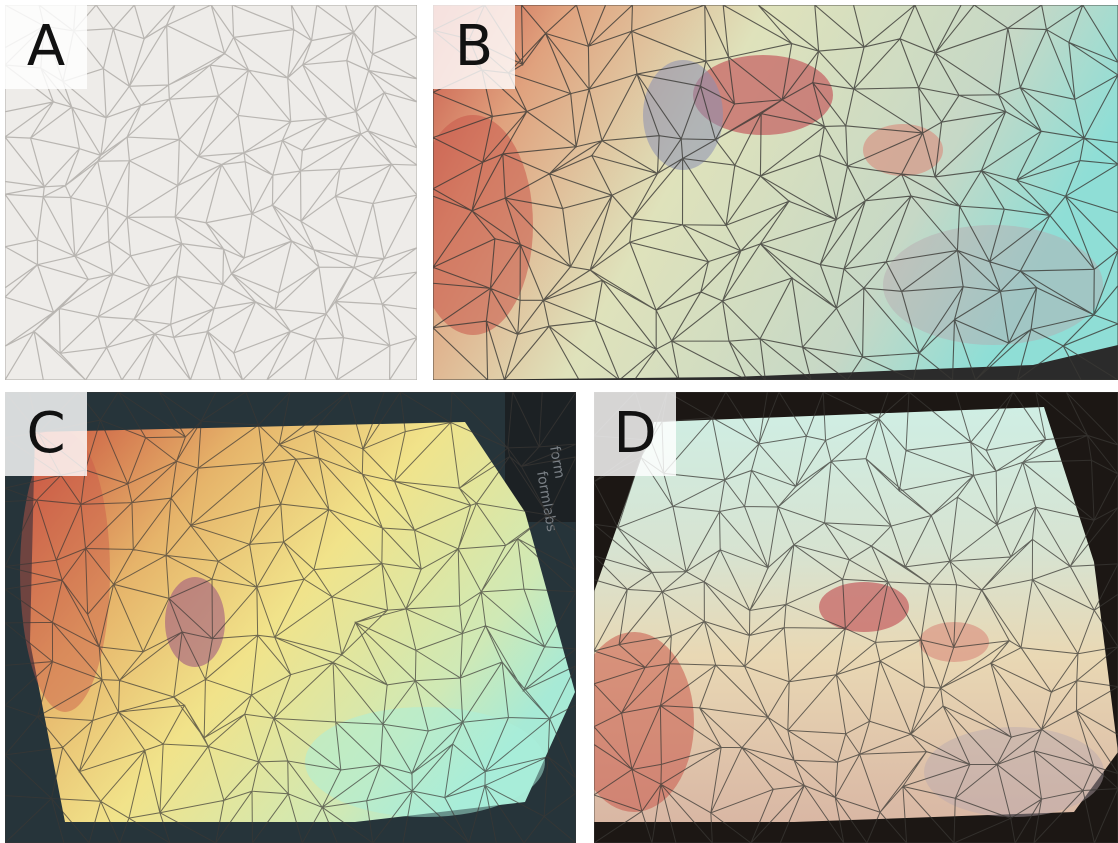 The image size is (1118, 843). What do you see at coordinates (46, 434) in the screenshot?
I see `panel-label-c: C` at bounding box center [46, 434].